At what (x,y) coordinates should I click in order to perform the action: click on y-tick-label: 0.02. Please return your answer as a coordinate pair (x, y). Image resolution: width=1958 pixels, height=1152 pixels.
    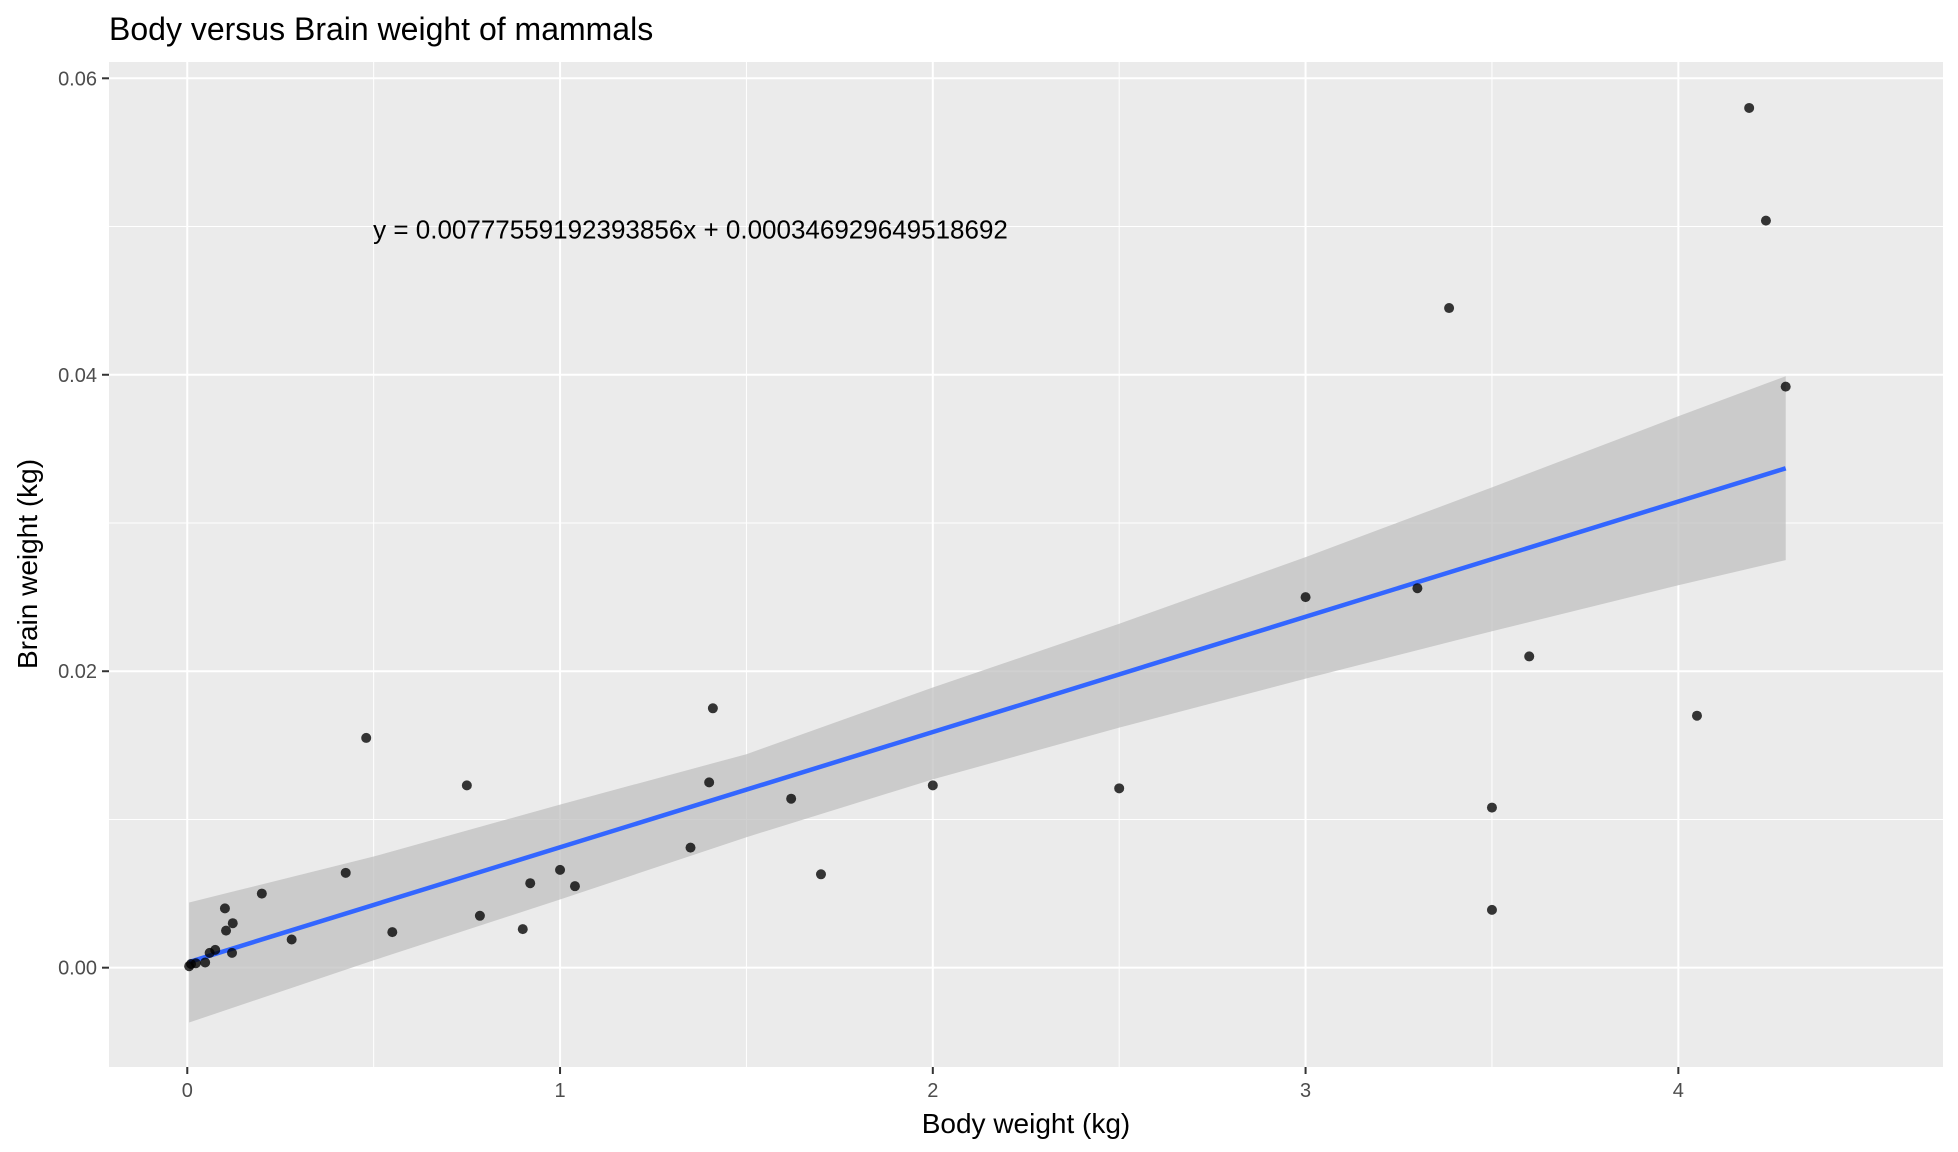
    Looking at the image, I should click on (77, 672).